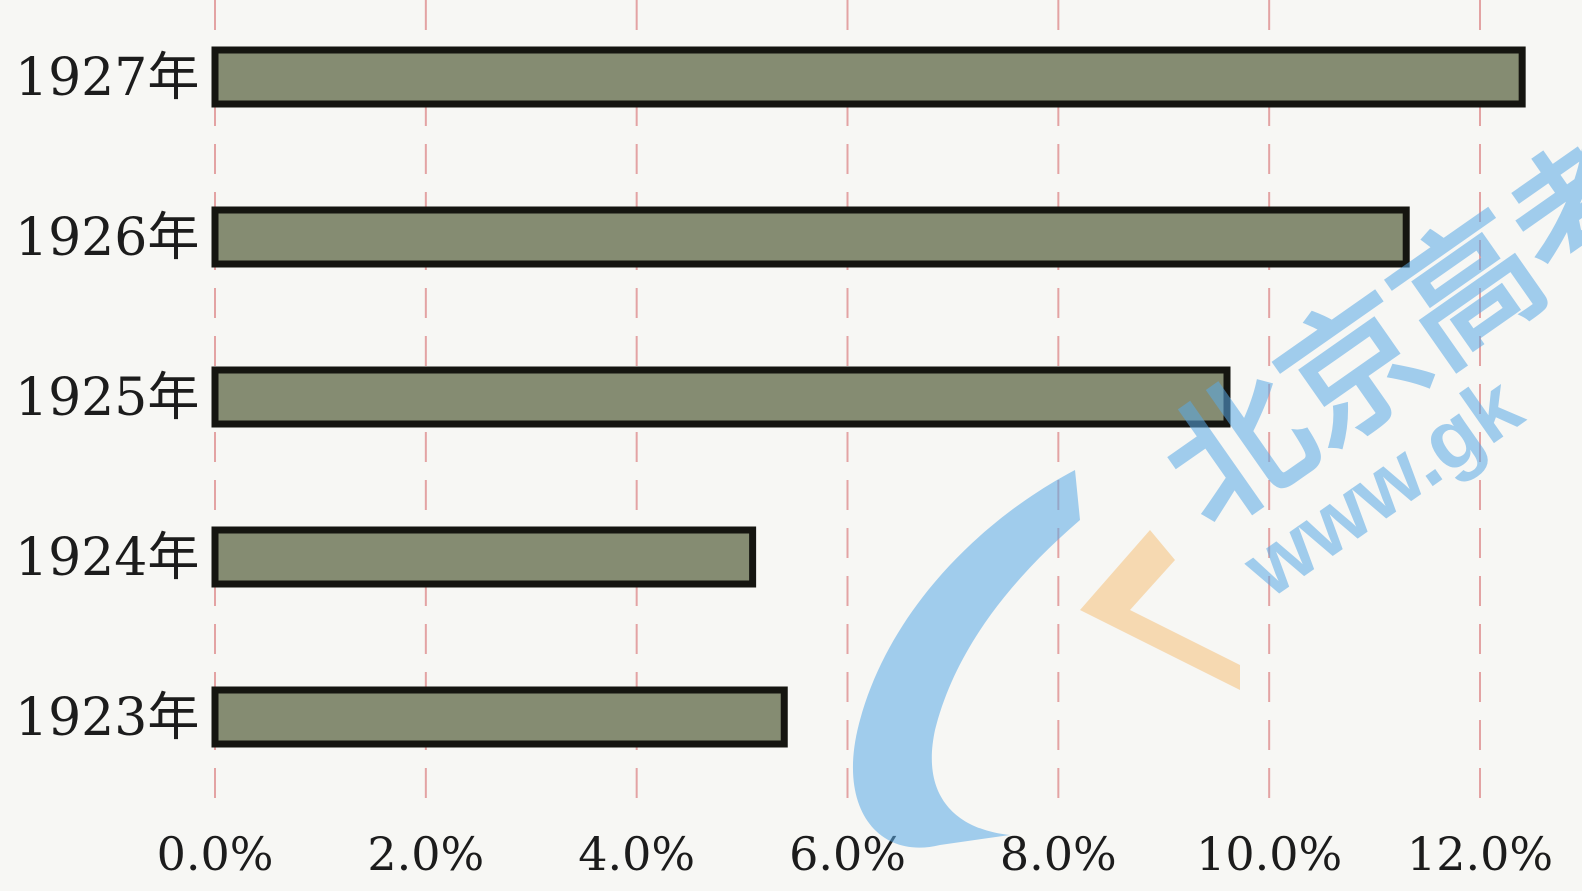  What do you see at coordinates (1058, 854) in the screenshot?
I see `x-tick-label: 8.0%` at bounding box center [1058, 854].